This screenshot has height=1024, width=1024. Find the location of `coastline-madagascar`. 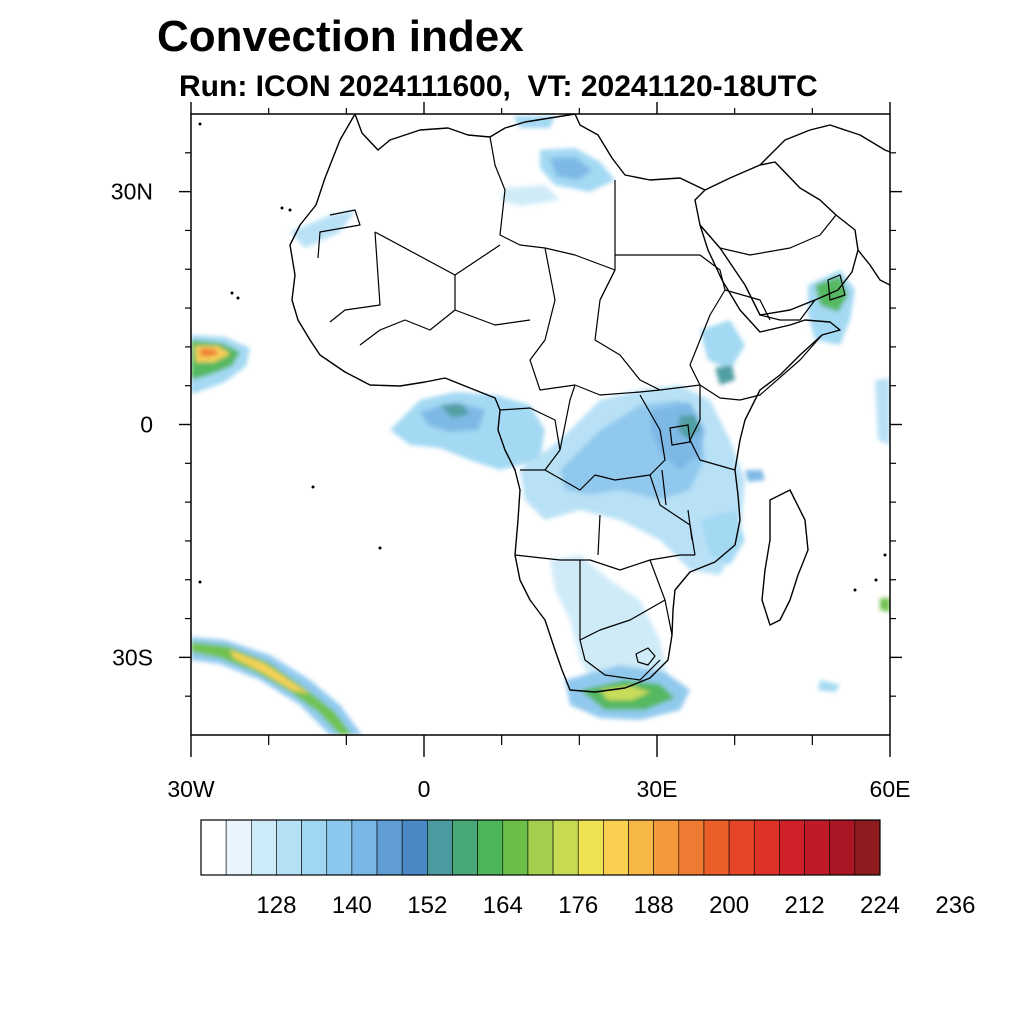

coastline-madagascar is located at coordinates (785, 557).